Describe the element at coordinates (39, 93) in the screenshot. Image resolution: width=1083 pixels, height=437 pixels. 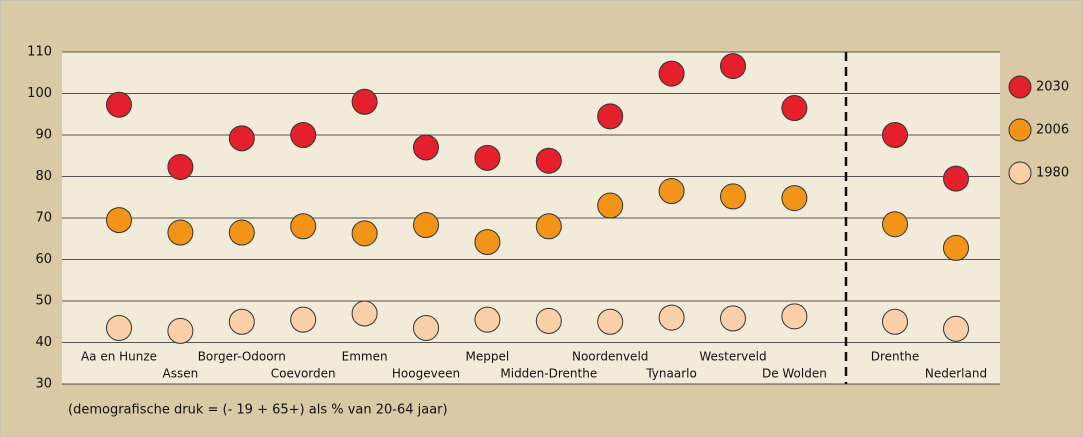
I see `y-tick-label: 100` at that location.